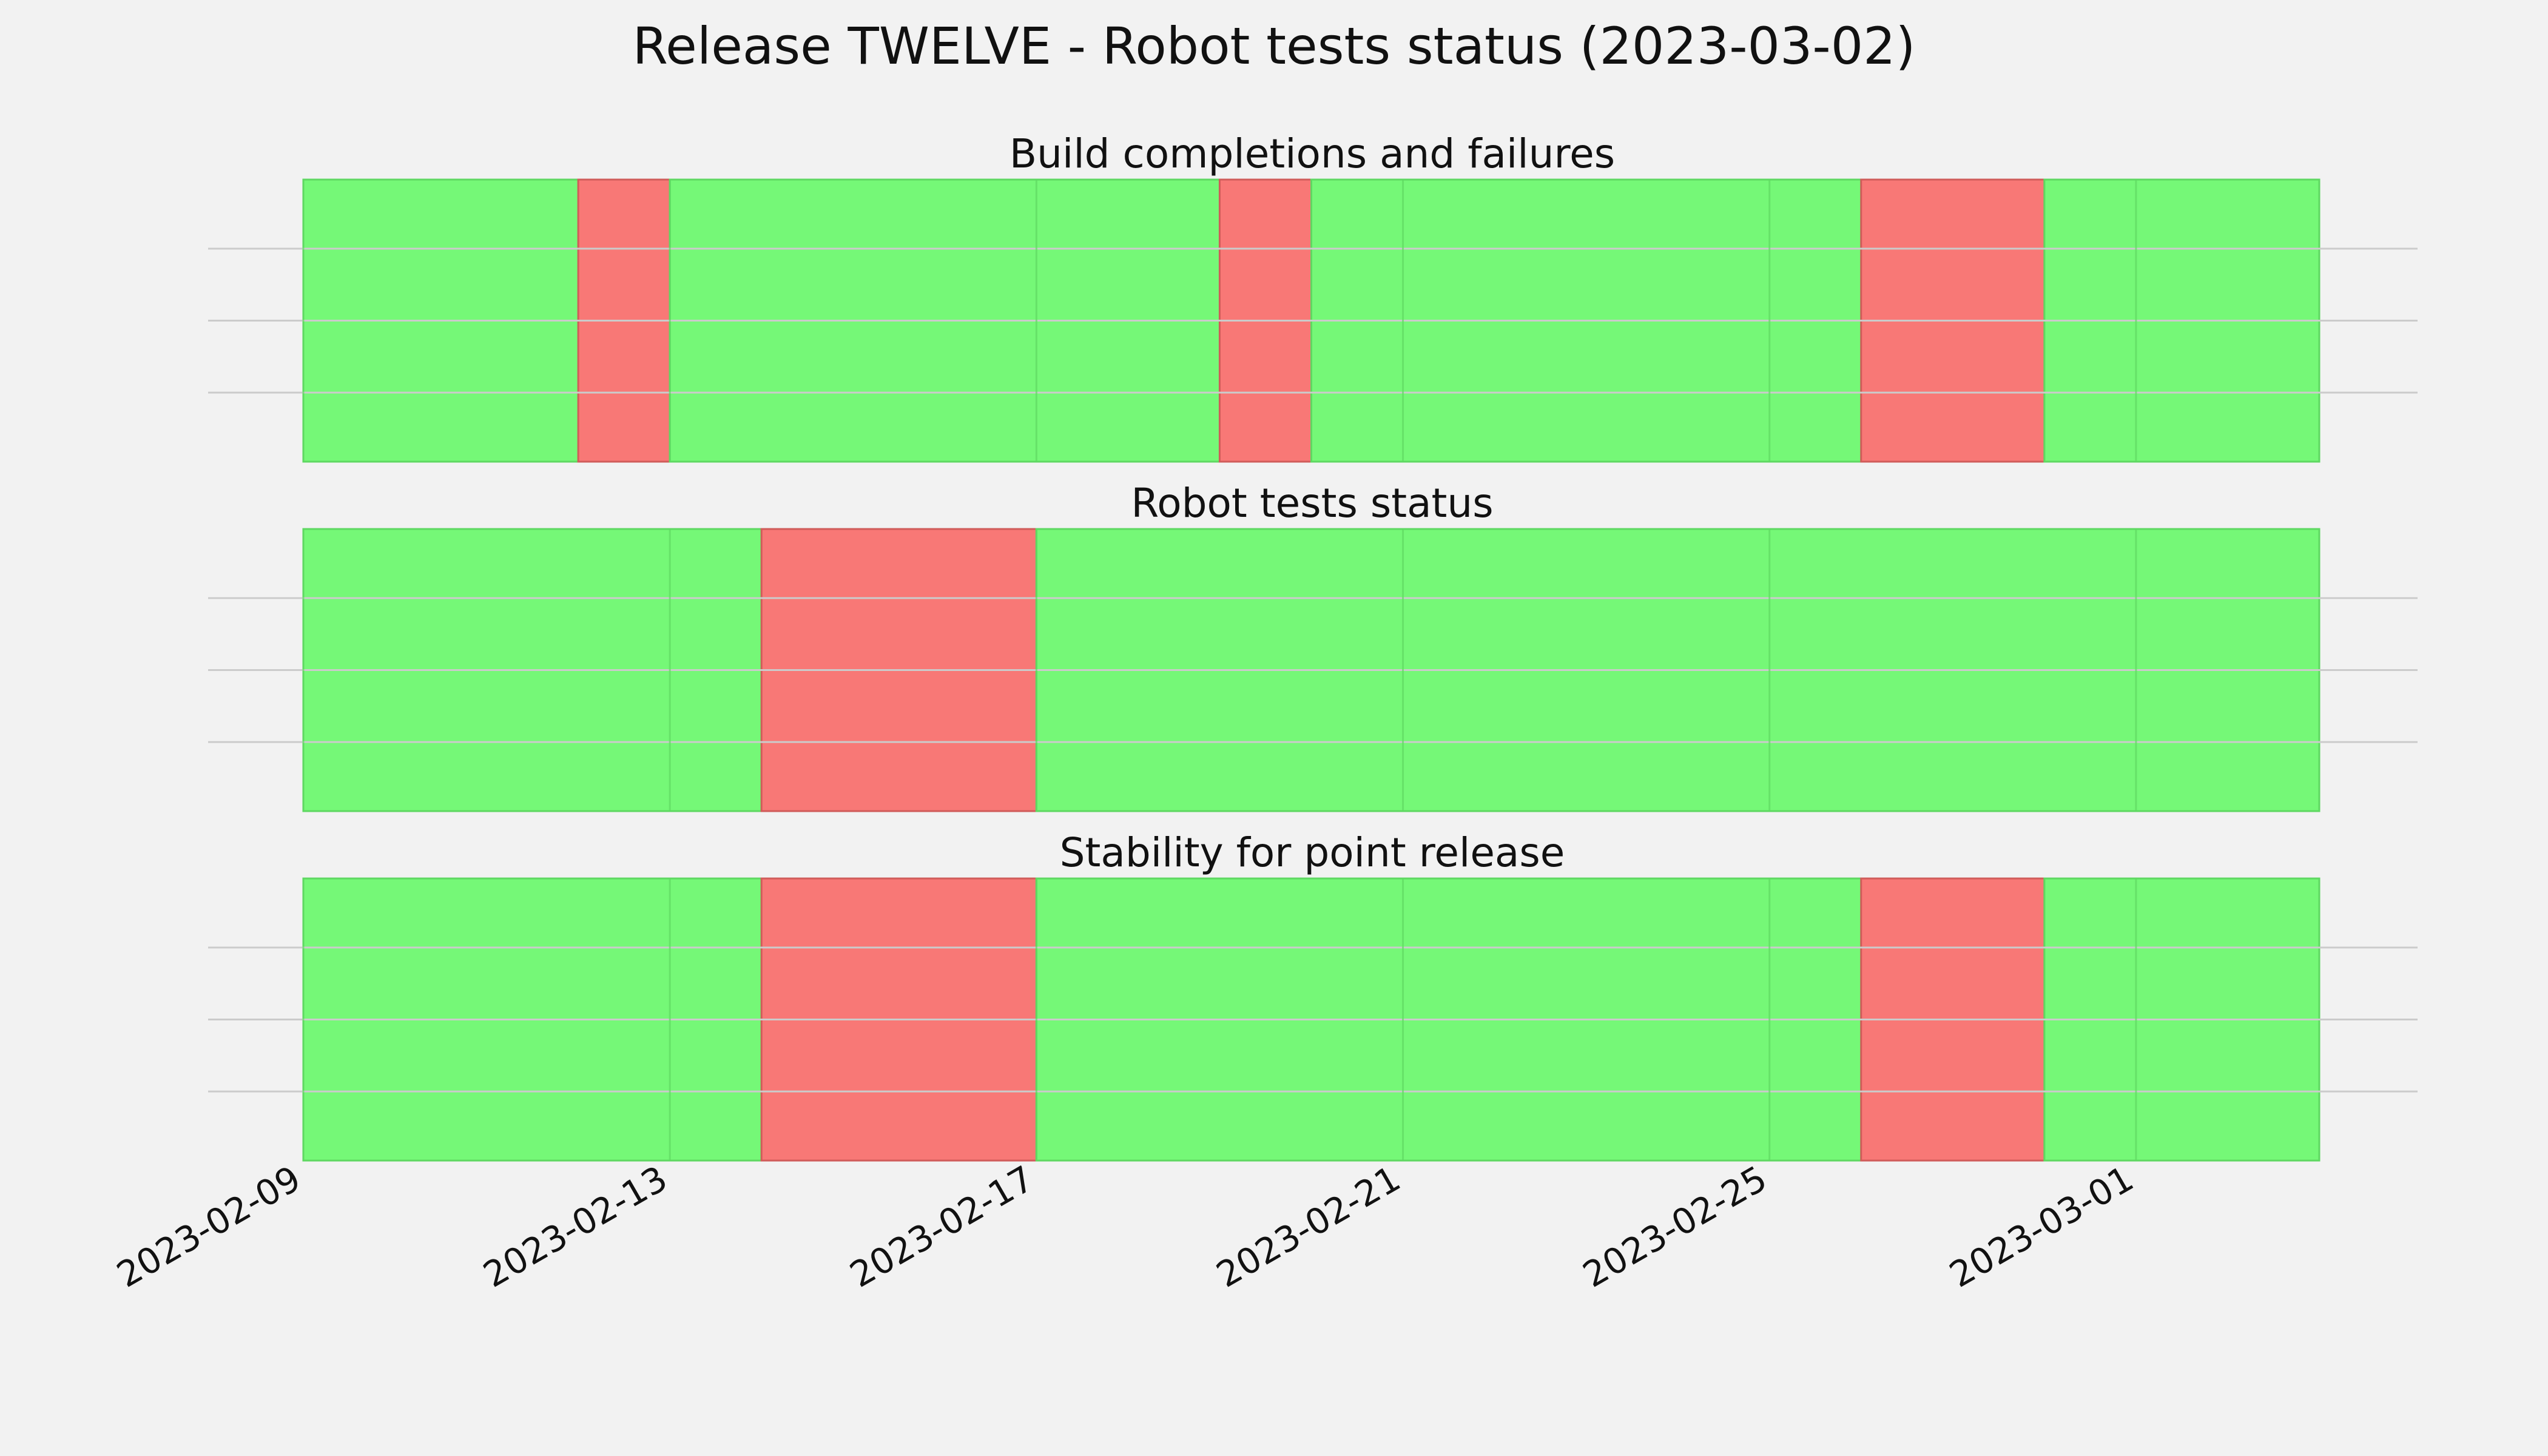  I want to click on panel-title: Build completions and failures, so click(1312, 153).